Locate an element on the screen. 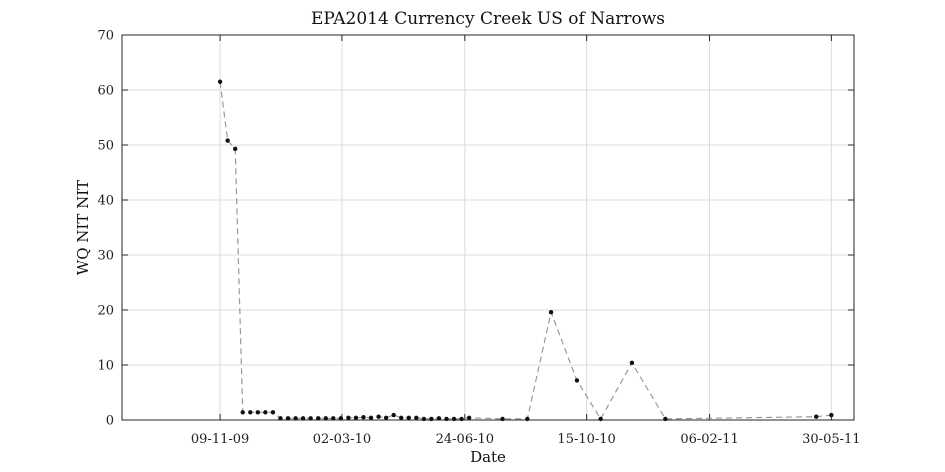 This screenshot has height=472, width=945. y-tick-label: 60 is located at coordinates (105, 91).